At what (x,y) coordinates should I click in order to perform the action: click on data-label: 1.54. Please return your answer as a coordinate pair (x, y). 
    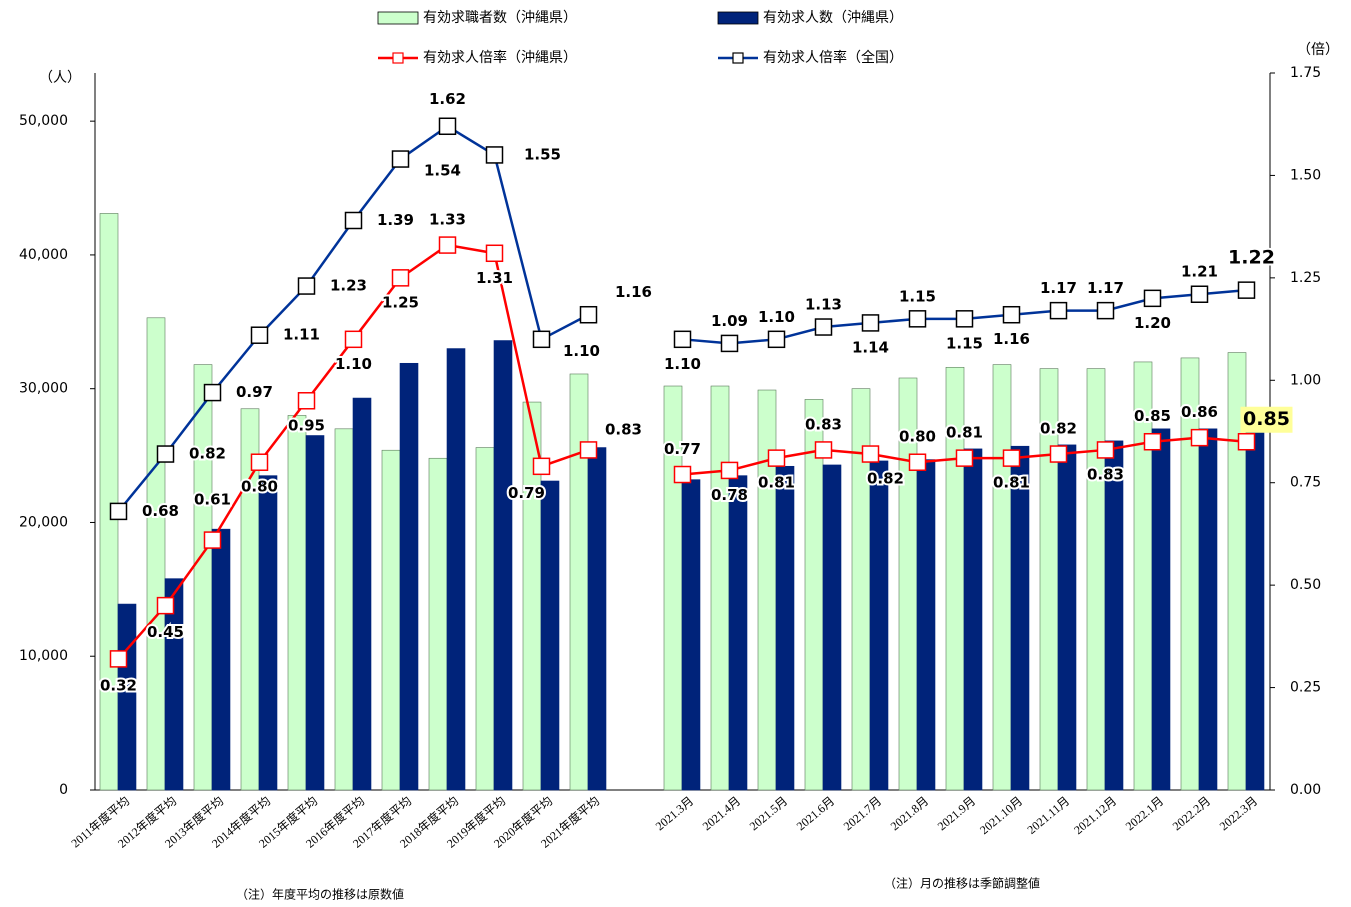
    Looking at the image, I should click on (442, 171).